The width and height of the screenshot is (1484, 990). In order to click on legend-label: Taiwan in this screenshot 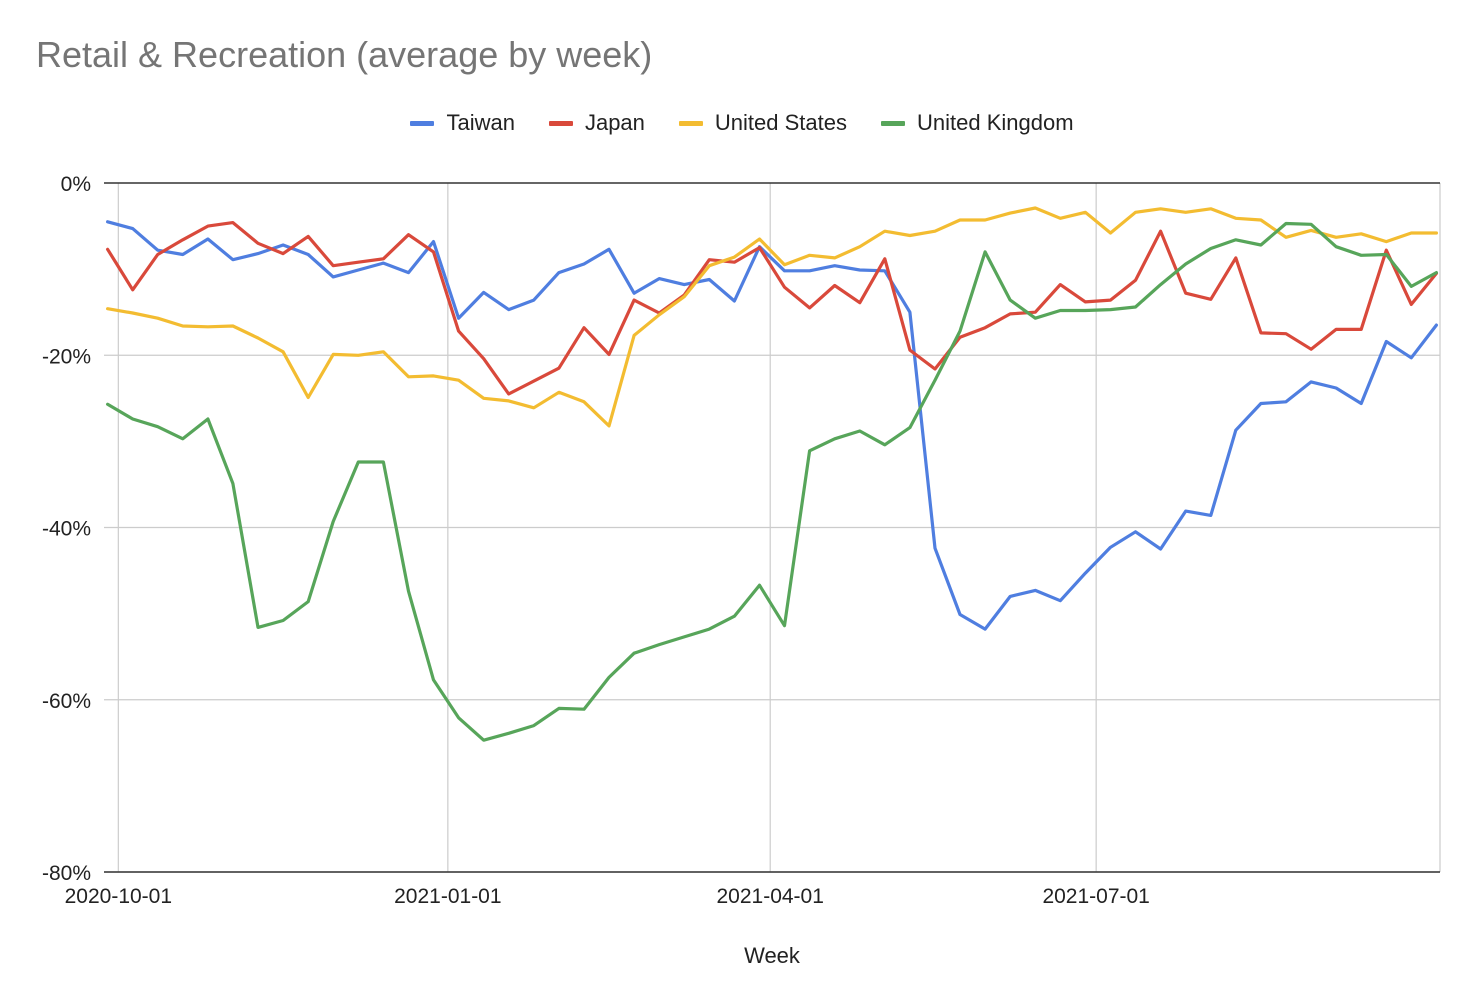, I will do `click(480, 122)`.